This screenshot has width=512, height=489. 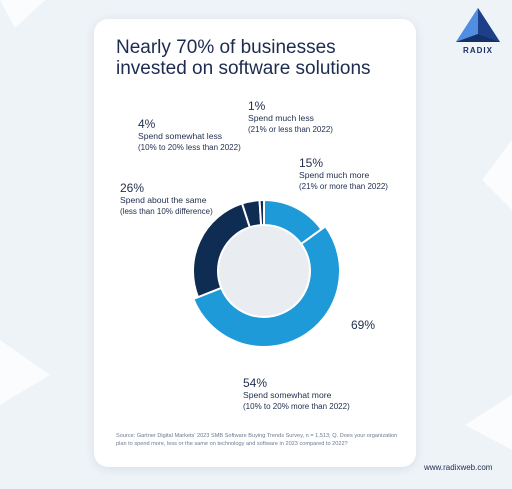 What do you see at coordinates (166, 211) in the screenshot?
I see `label-detail: (less than 10% difference)` at bounding box center [166, 211].